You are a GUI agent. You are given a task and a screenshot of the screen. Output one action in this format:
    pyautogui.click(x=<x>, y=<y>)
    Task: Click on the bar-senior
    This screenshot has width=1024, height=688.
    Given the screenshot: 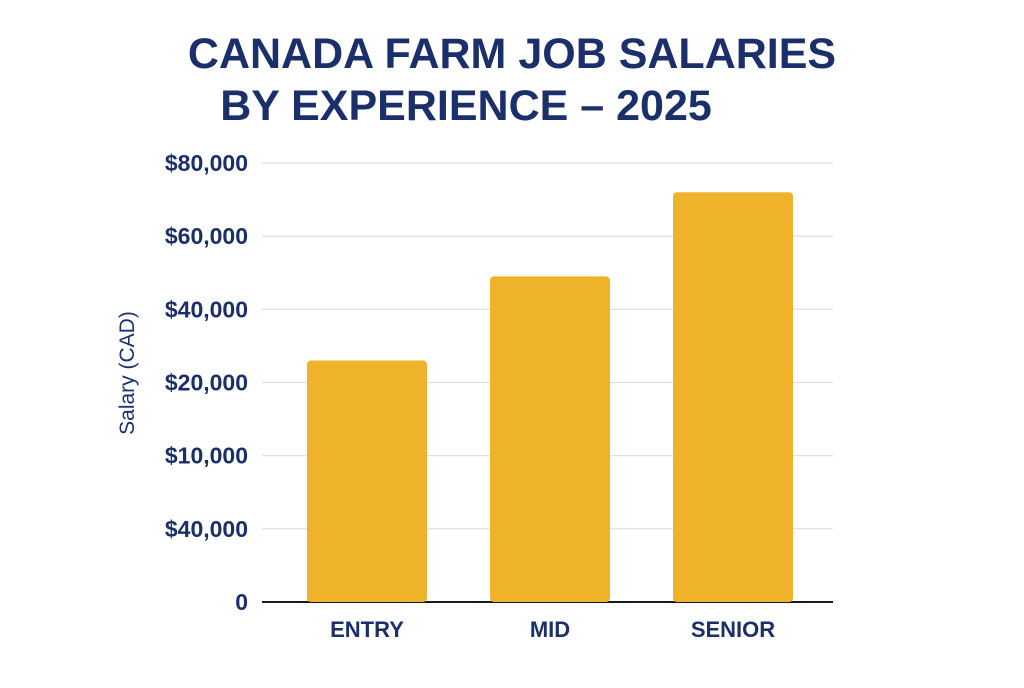 What is the action you would take?
    pyautogui.click(x=733, y=397)
    